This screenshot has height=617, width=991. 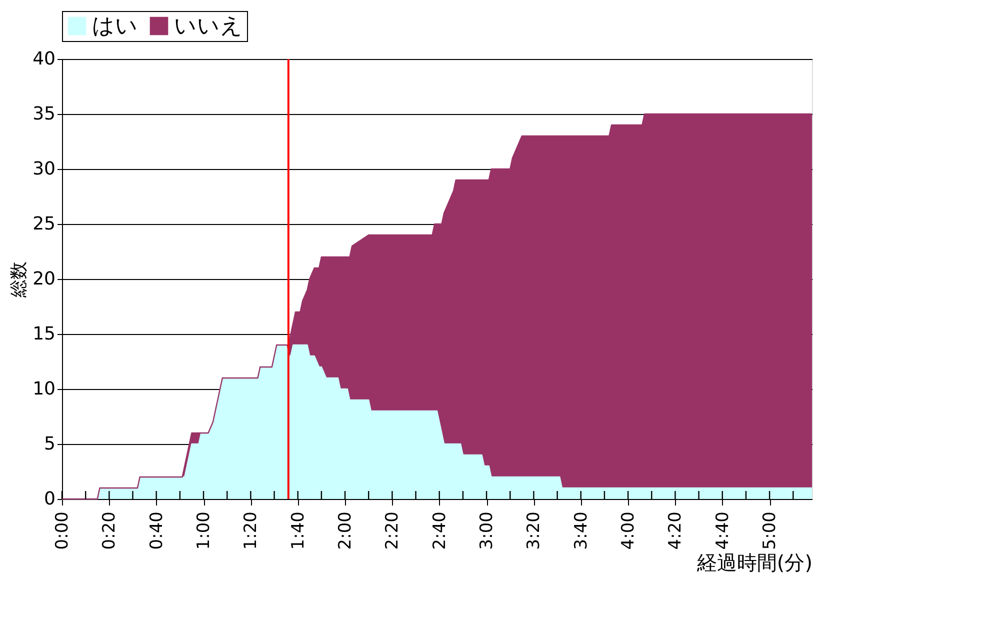 I want to click on y-tick-label: 40, so click(x=44, y=59).